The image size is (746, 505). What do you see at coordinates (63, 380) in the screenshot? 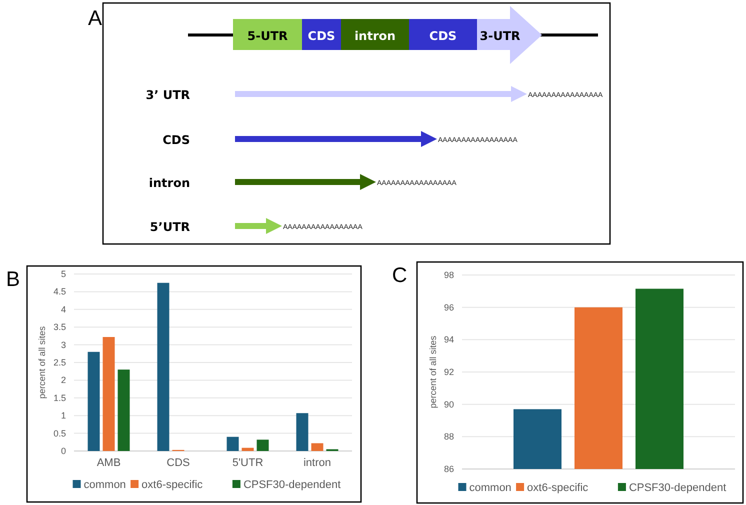
I see `y-tick-label: 2` at bounding box center [63, 380].